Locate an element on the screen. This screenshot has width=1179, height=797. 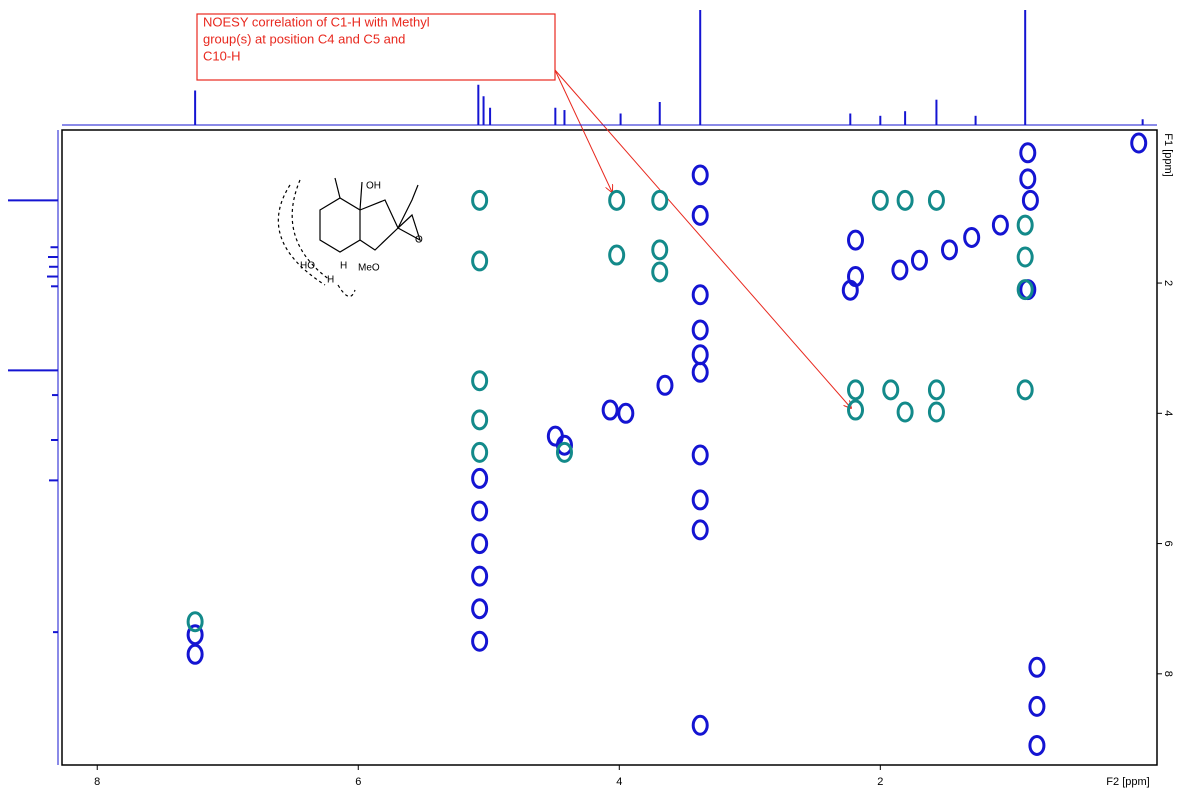
annotation-box is located at coordinates (376, 47).